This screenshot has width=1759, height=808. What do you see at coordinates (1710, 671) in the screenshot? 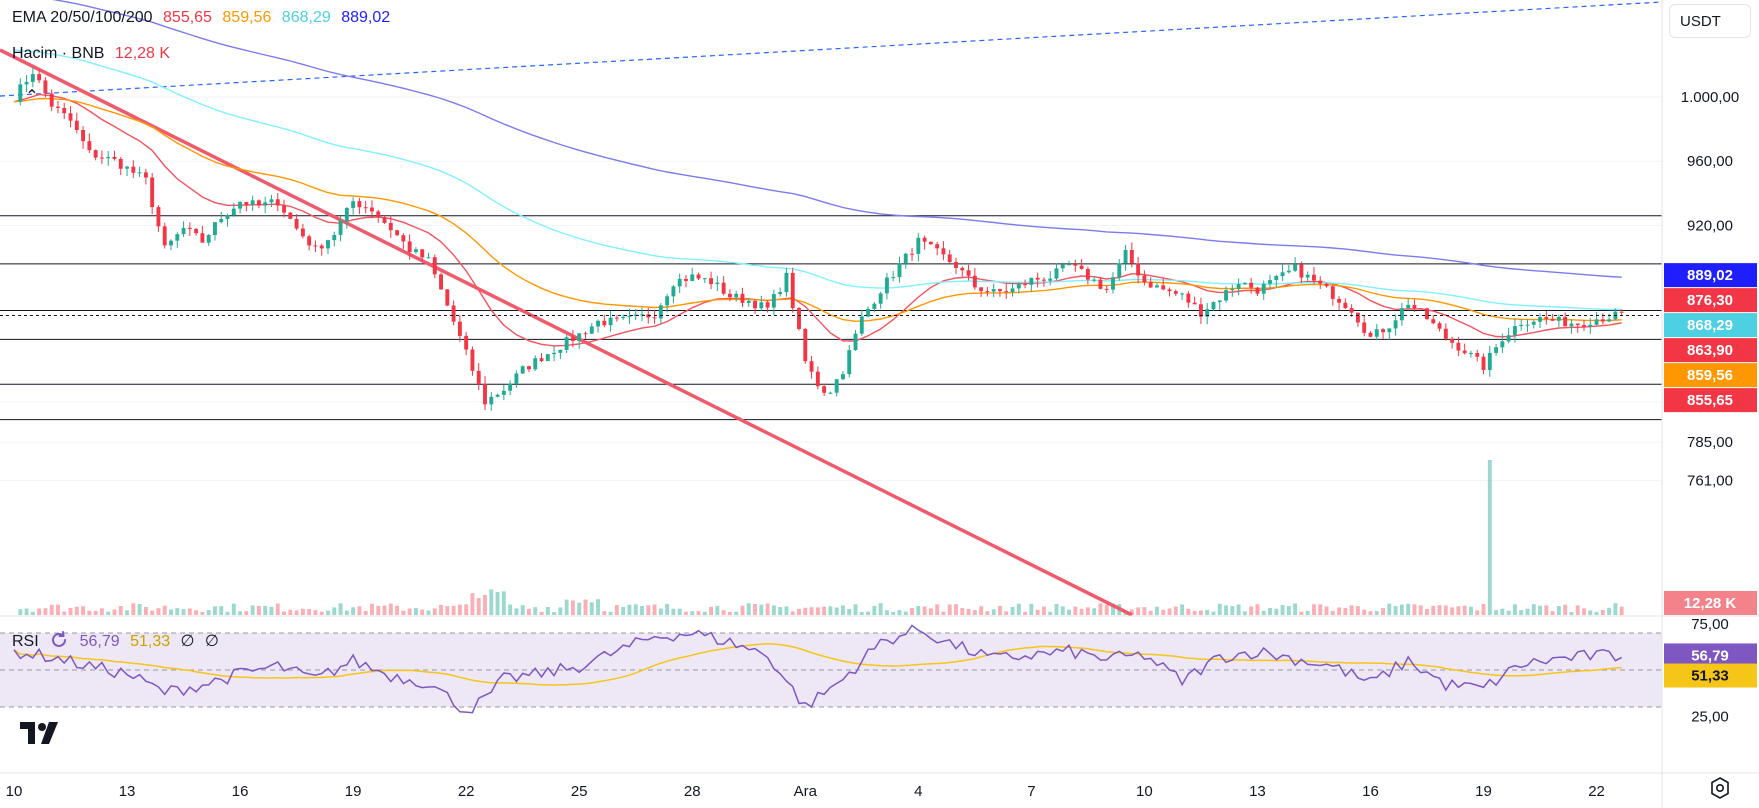
I see `rsi-axis: 75,00 25,00 56,79 51,33` at bounding box center [1710, 671].